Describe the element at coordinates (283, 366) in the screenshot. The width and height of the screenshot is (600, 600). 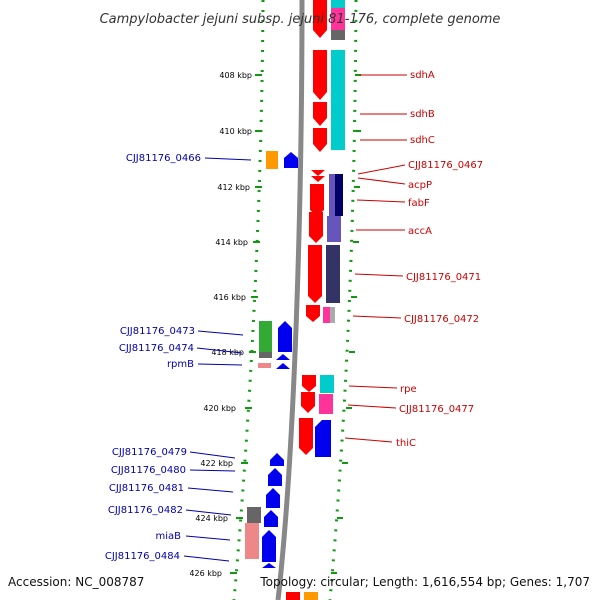
I see `gene-rpmB` at that location.